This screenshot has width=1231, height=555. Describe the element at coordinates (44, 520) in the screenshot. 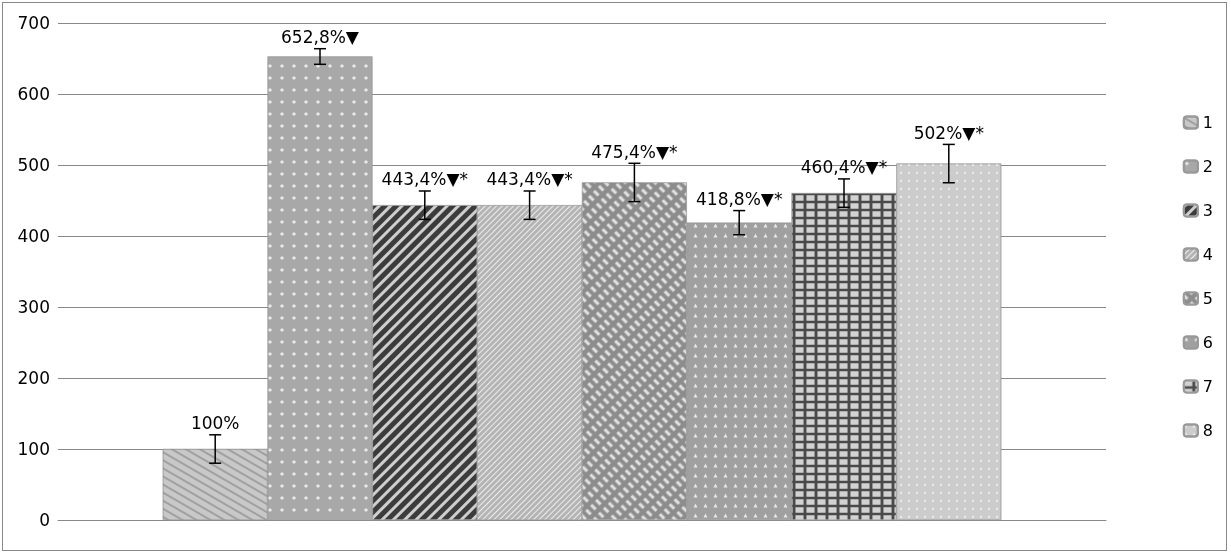

I see `y-tick-label: 0` at that location.